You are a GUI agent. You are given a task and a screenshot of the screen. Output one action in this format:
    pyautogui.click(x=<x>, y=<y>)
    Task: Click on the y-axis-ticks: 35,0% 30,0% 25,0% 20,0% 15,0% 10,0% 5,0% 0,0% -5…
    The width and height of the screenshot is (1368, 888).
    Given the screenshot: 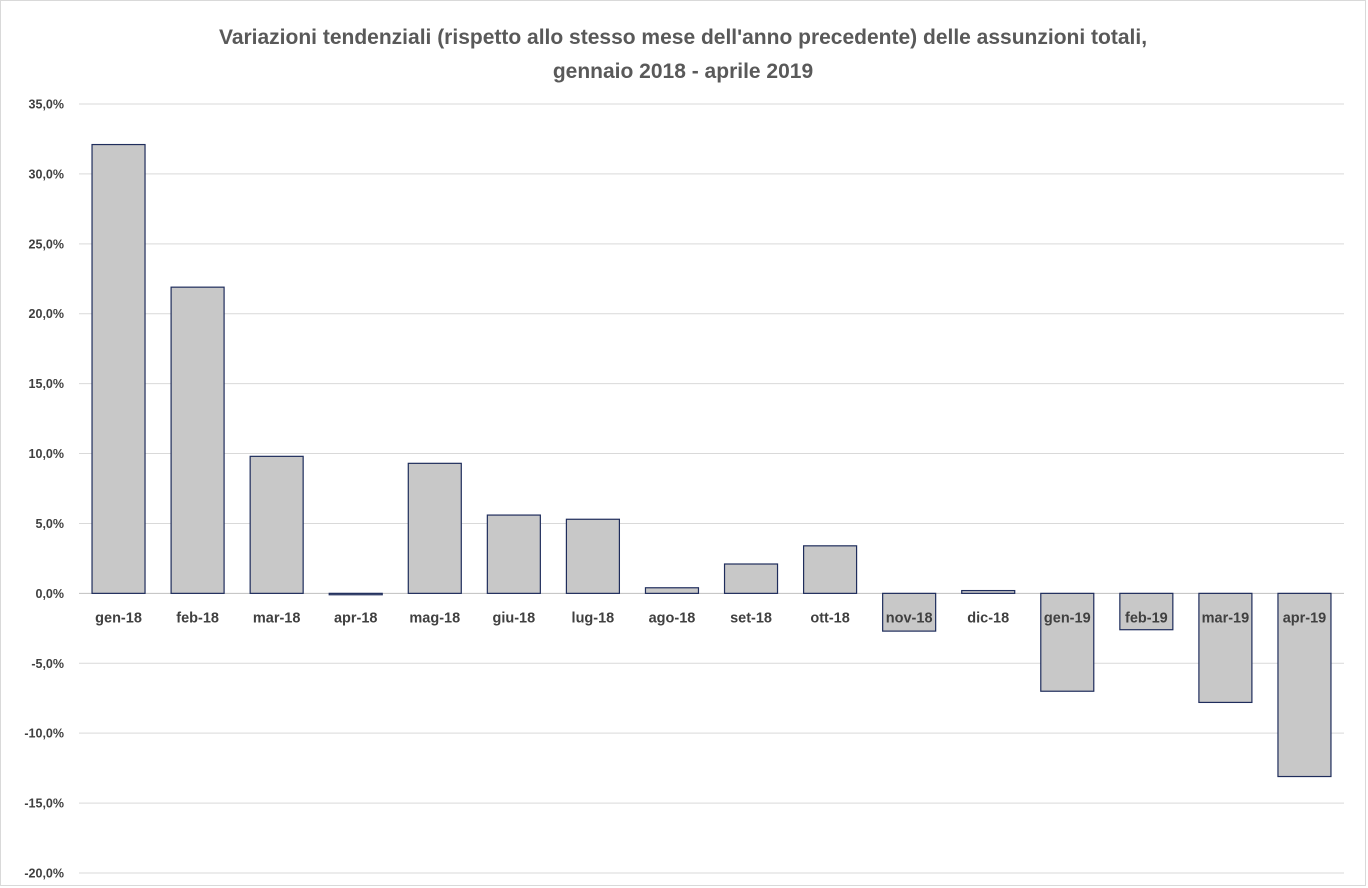 What is the action you would take?
    pyautogui.click(x=44, y=489)
    